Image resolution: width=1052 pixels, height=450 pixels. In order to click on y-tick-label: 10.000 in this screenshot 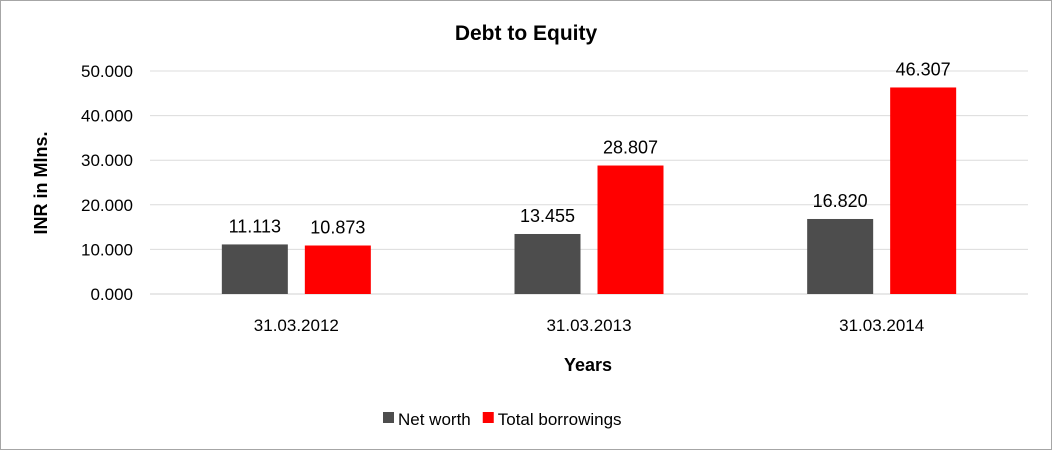, I will do `click(107, 249)`.